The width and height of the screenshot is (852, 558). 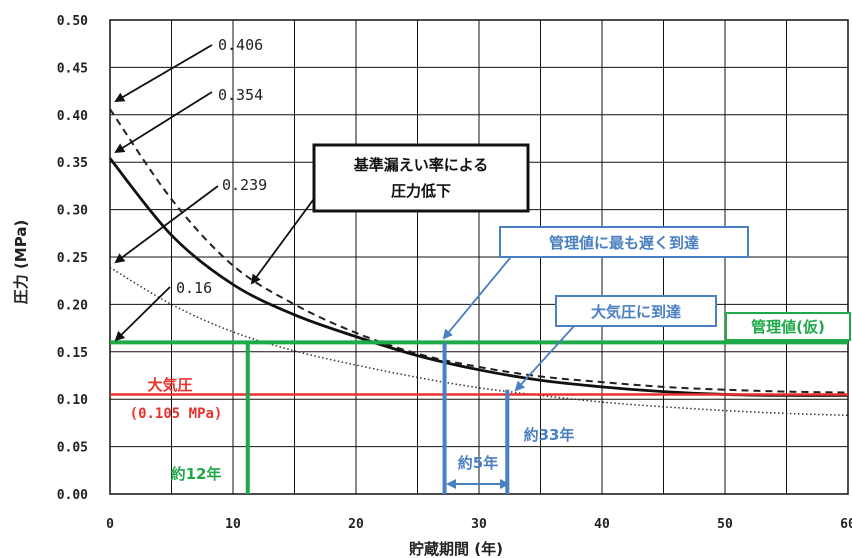 What do you see at coordinates (72, 305) in the screenshot?
I see `y-tick-label: 0.20` at bounding box center [72, 305].